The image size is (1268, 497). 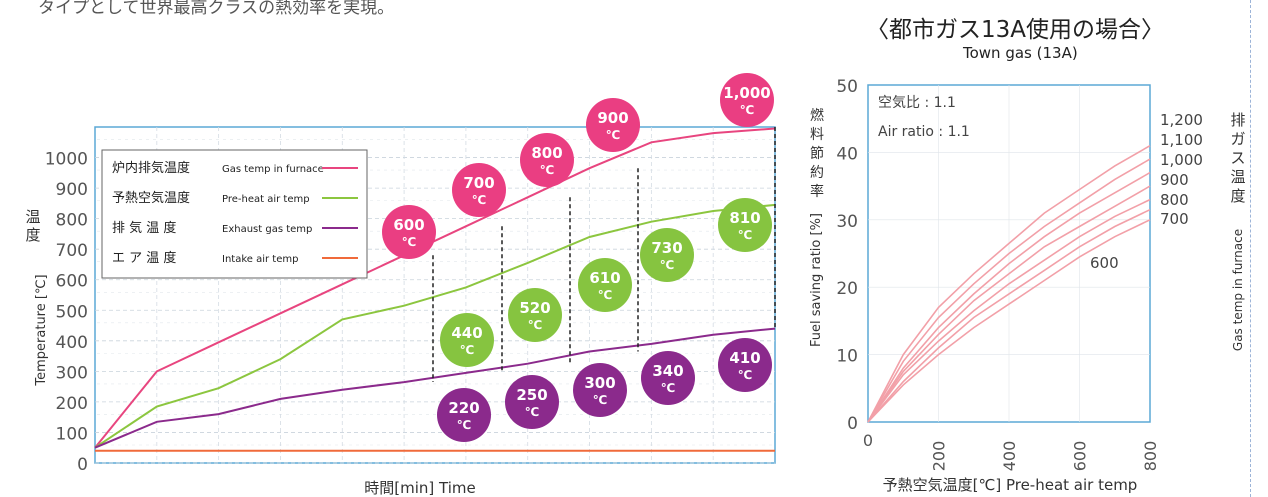 I want to click on left-y-tick-label: 500, so click(x=72, y=312).